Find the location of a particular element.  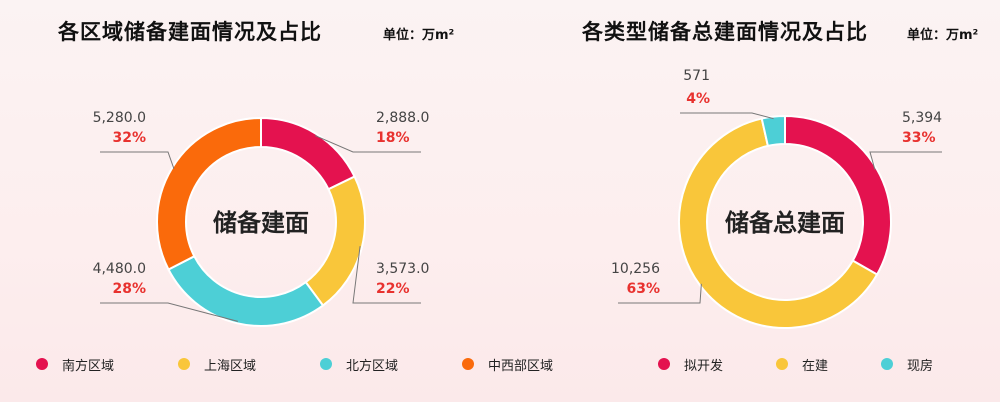

slice-percent-label: 32% is located at coordinates (129, 138).